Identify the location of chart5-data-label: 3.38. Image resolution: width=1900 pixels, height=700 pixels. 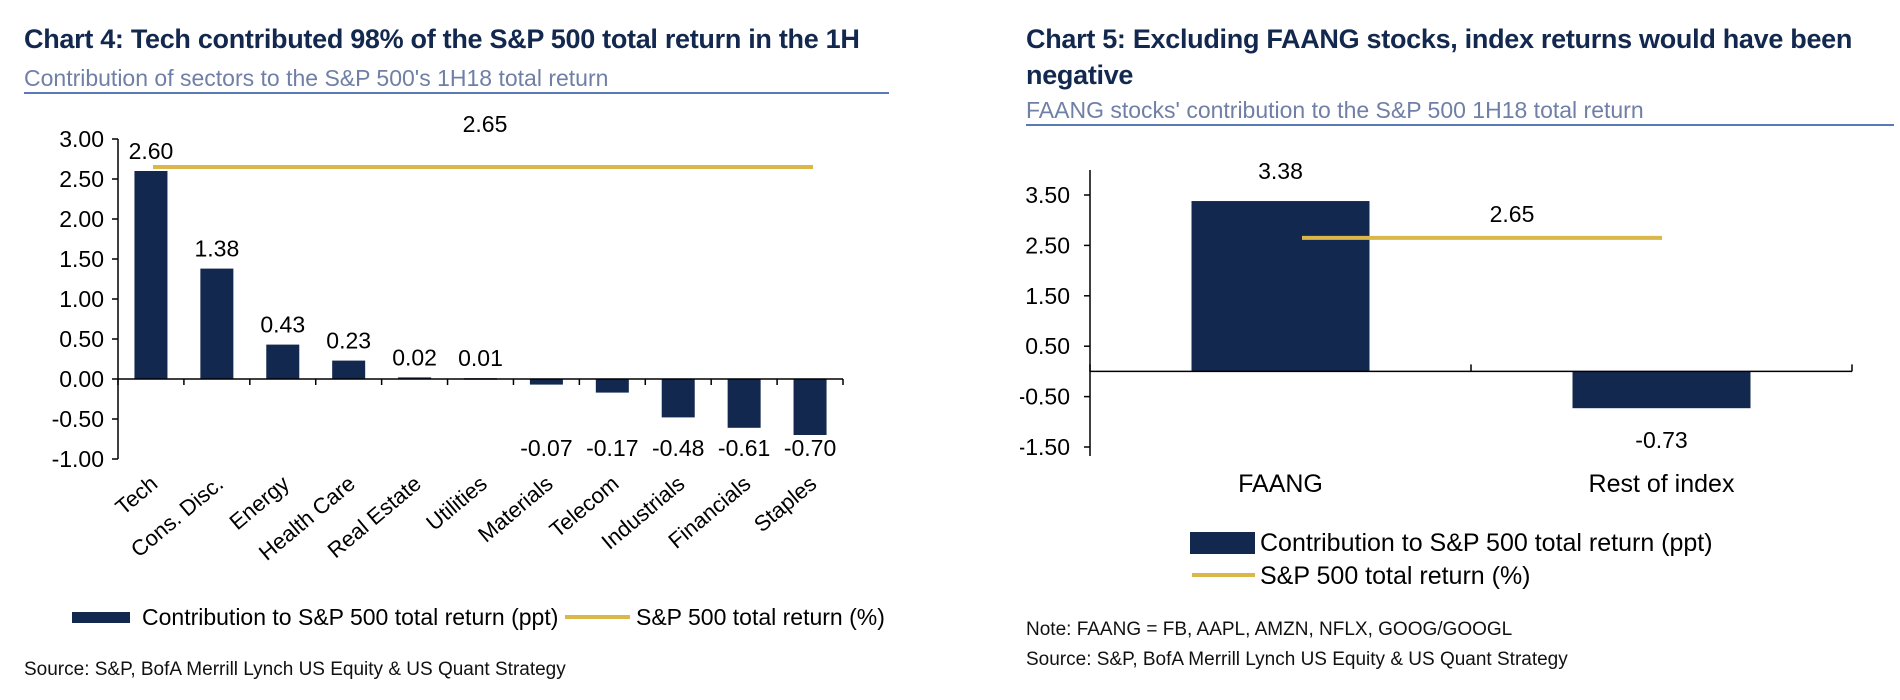
(1280, 171).